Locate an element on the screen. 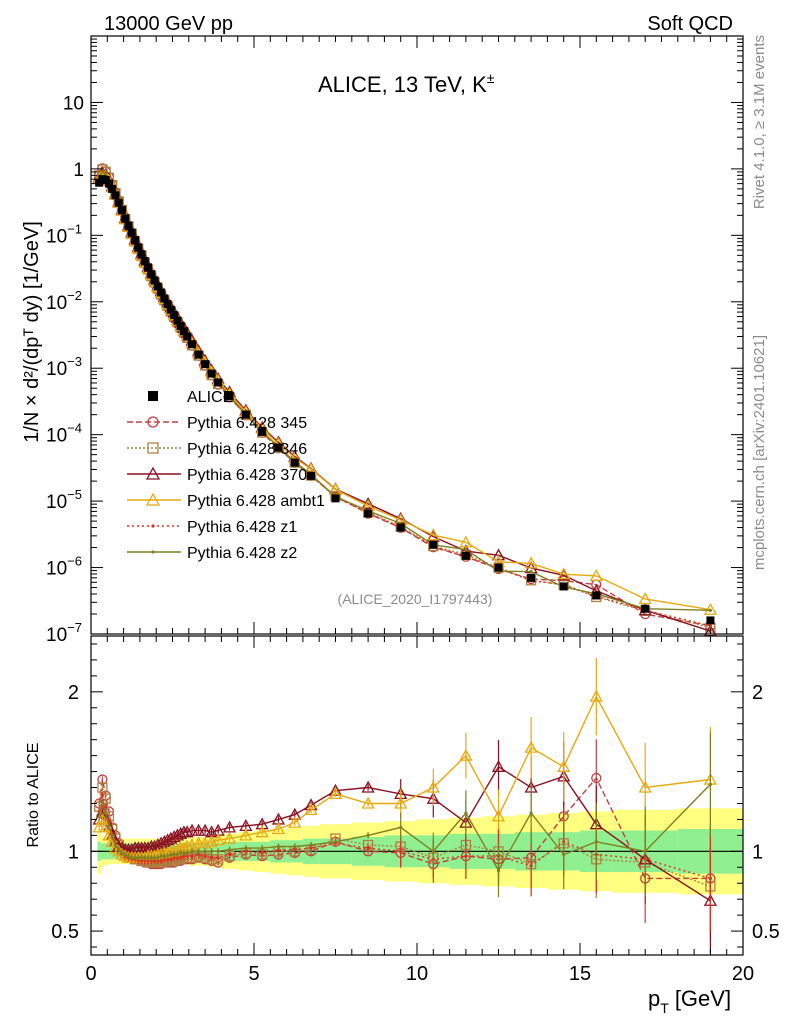 The width and height of the screenshot is (786, 1024). legend-entry-p370: Pythia 6.428 370 is located at coordinates (217, 475).